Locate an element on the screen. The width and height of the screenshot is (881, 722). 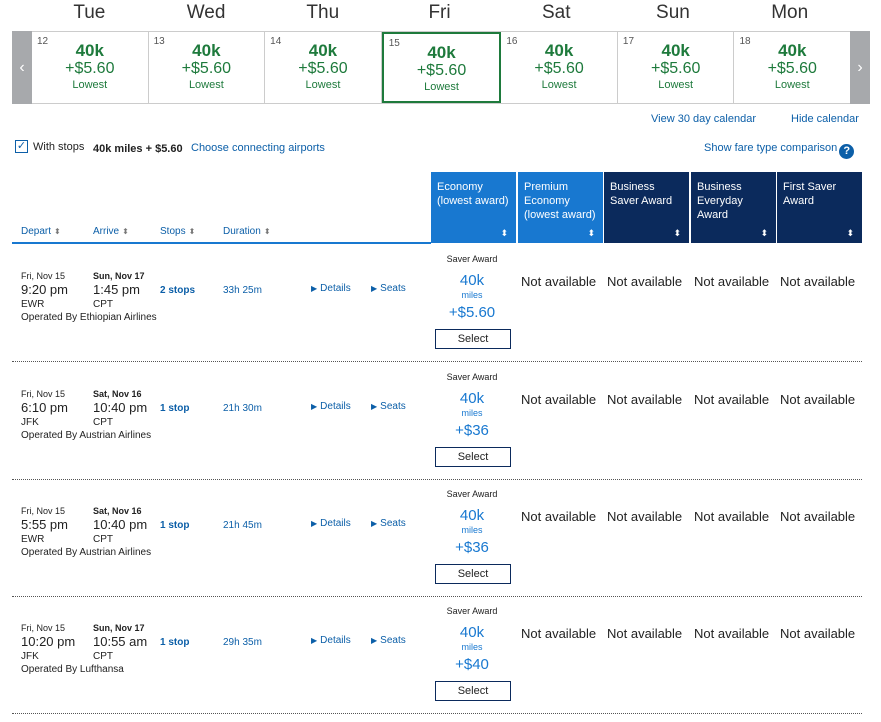
fare-type-header: Premium Economy (lowest award) ⬍ is located at coordinates (560, 207).